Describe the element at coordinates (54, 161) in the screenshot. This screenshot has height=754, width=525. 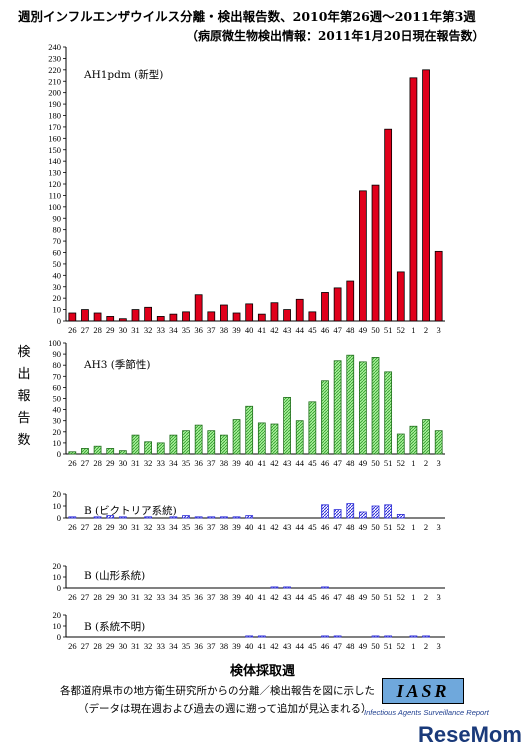
I see `y-tick-label: 140` at that location.